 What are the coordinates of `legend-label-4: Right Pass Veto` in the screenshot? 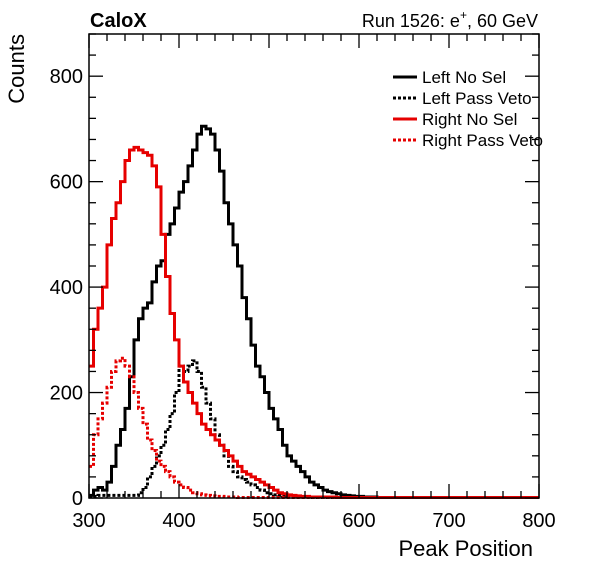 It's located at (482, 140).